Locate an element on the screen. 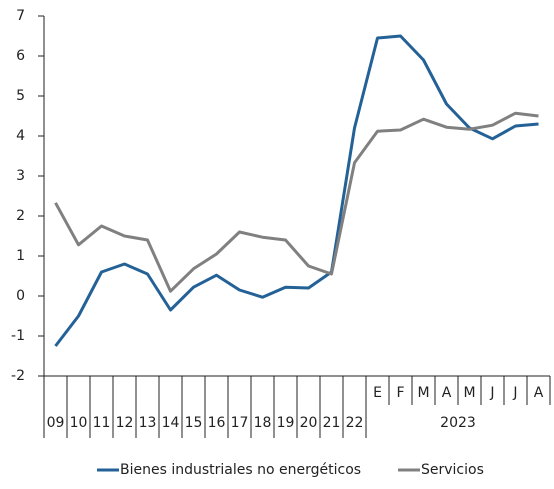  x-tick-label: F is located at coordinates (400, 393).